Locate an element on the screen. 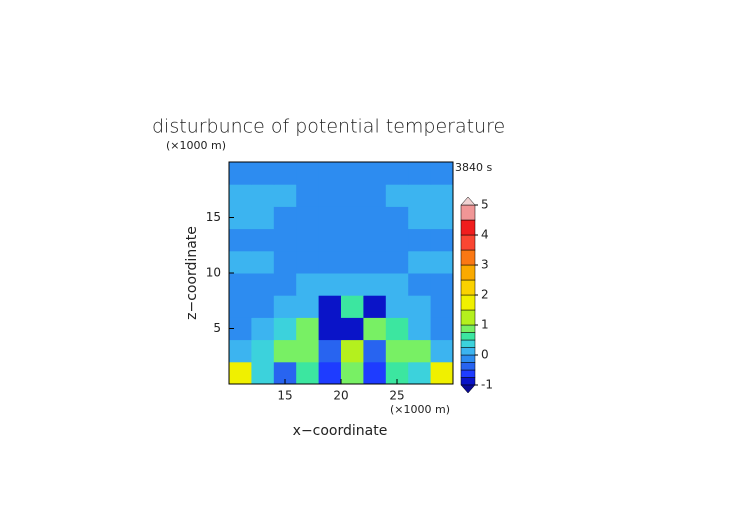 The height and width of the screenshot is (532, 752). colorbar-tick-label: 3 is located at coordinates (485, 265).